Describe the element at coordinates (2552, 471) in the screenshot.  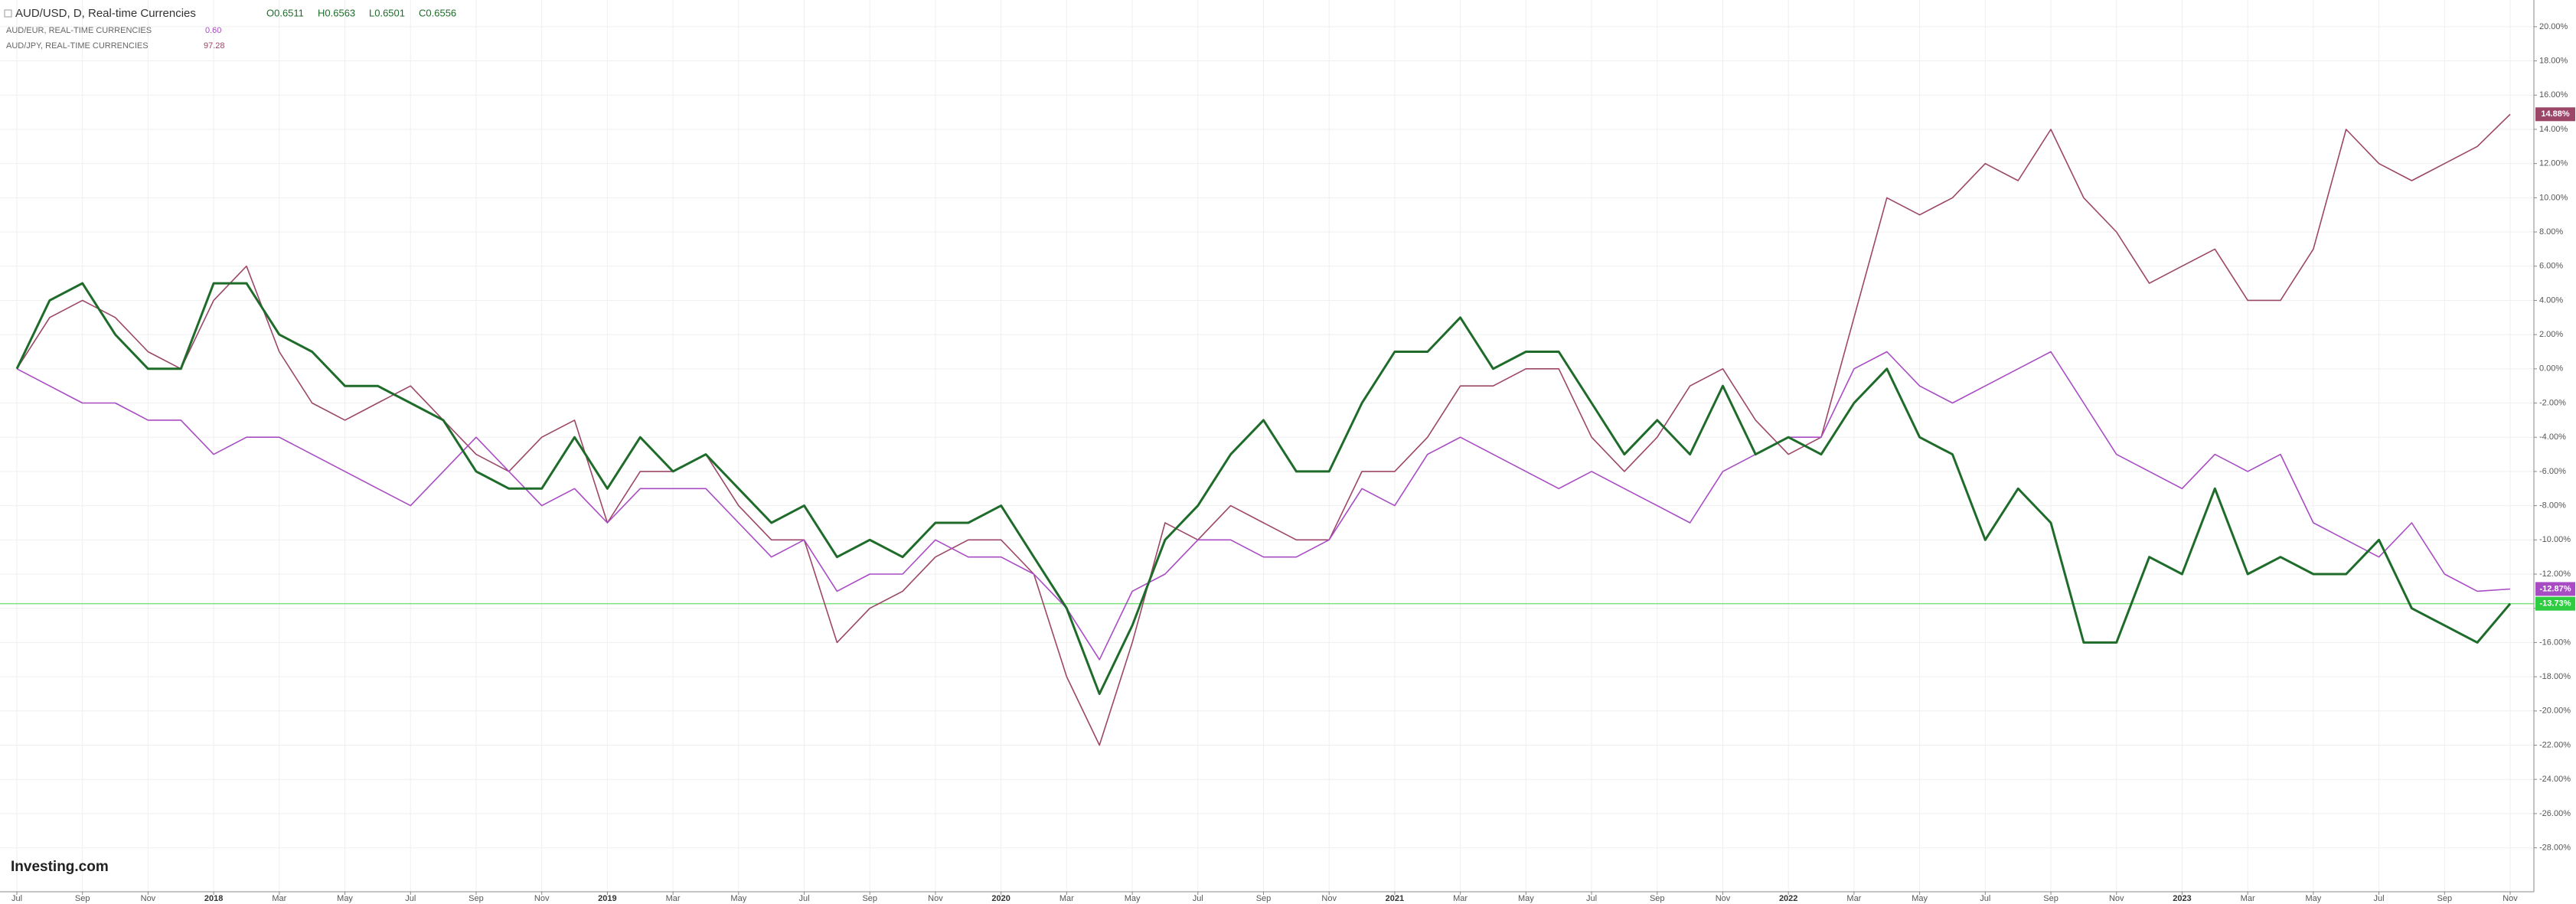
I see `y-tick-label: -6.00%` at that location.